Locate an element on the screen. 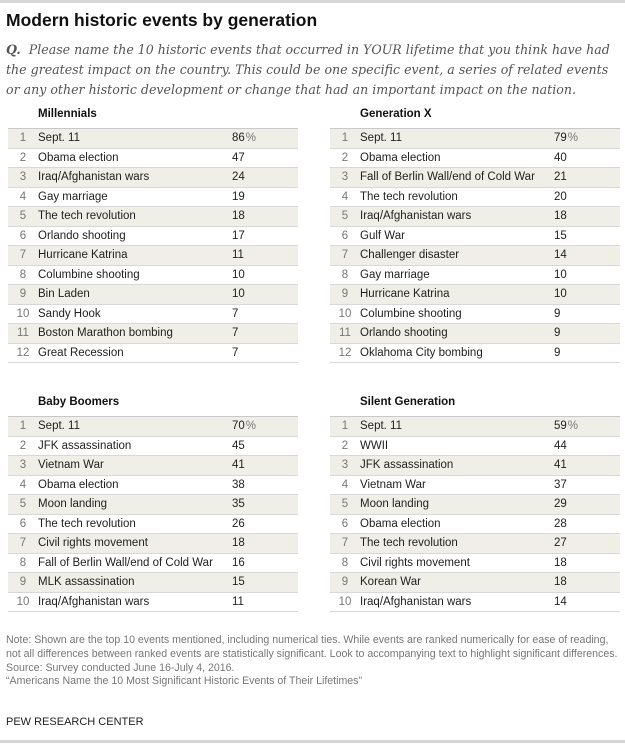 This screenshot has width=625, height=744. table-row: 2 JFK assassination 45 is located at coordinates (153, 446).